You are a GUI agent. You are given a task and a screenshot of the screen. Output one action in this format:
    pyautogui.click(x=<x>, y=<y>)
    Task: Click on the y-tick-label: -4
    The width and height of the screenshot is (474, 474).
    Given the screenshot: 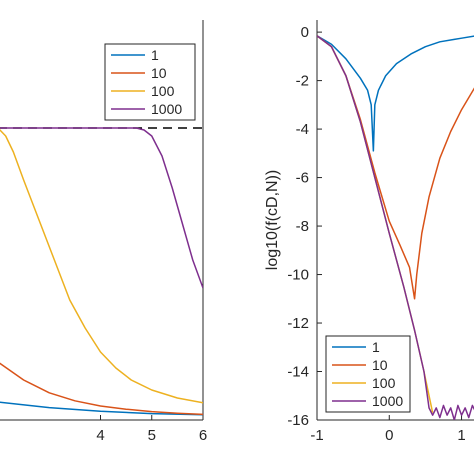 What is the action you would take?
    pyautogui.click(x=302, y=129)
    